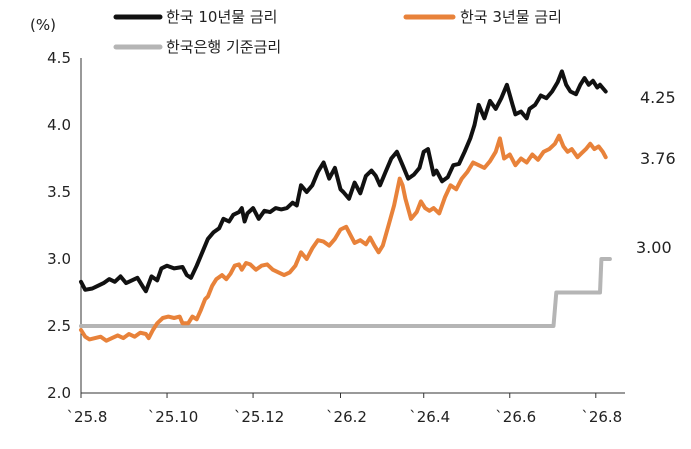 Image resolution: width=691 pixels, height=449 pixels. What do you see at coordinates (173, 417) in the screenshot?
I see `x-tick-label: `25.10` at bounding box center [173, 417].